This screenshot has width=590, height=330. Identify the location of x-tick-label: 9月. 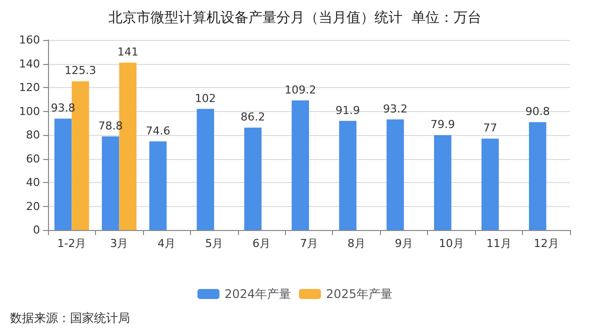
(403, 243).